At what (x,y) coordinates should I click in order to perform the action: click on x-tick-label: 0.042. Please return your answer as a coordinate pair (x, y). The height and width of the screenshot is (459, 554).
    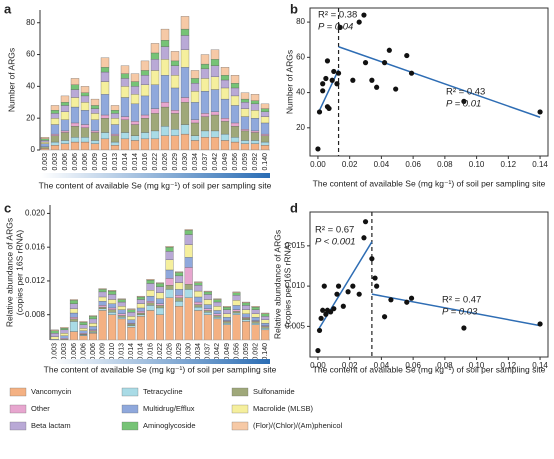
    Looking at the image, I should click on (217, 352).